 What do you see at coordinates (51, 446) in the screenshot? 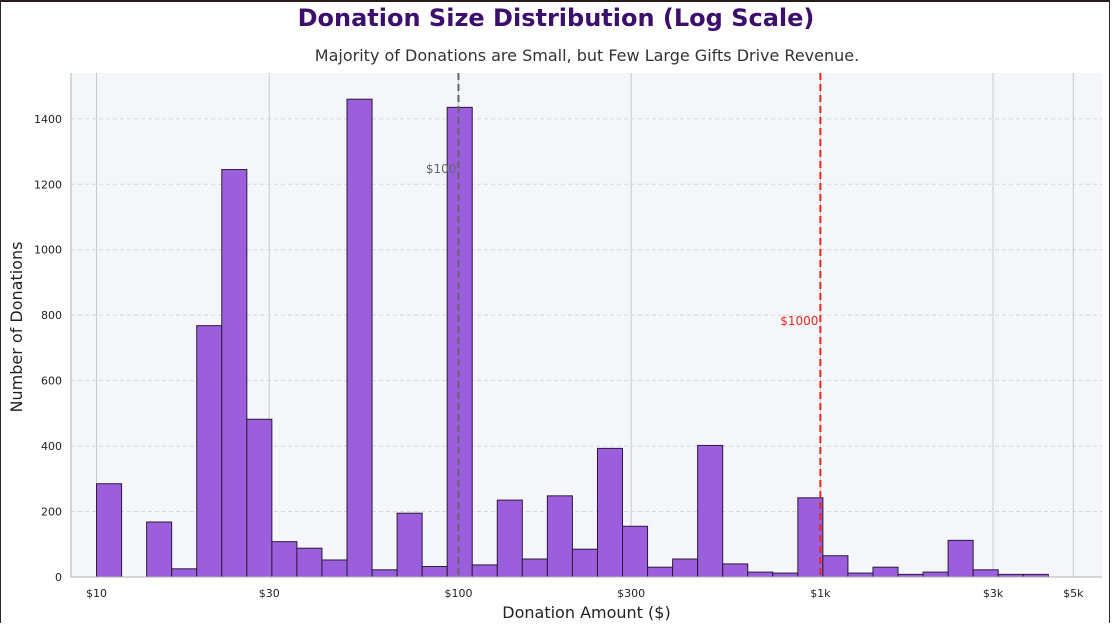
I see `y-tick-label: 400` at bounding box center [51, 446].